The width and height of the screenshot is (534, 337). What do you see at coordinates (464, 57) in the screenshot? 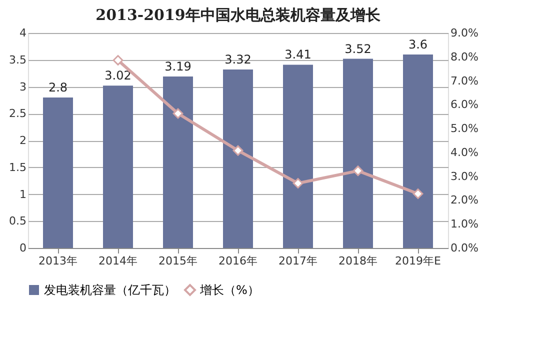
I see `y2-tick-label: 8.0%` at bounding box center [464, 57].